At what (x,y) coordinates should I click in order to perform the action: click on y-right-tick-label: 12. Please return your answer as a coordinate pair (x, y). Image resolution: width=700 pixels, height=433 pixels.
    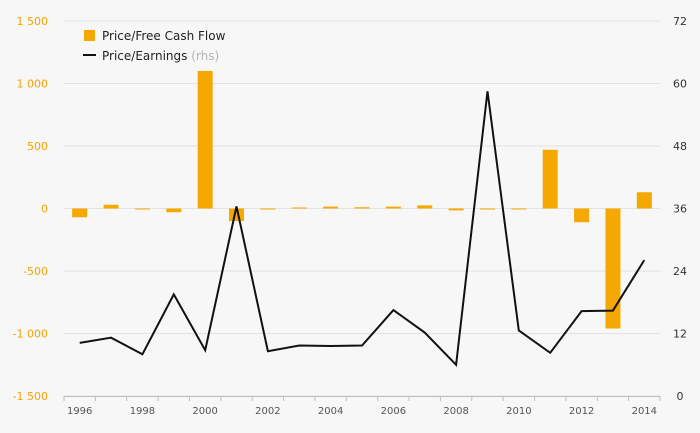
    Looking at the image, I should click on (680, 334).